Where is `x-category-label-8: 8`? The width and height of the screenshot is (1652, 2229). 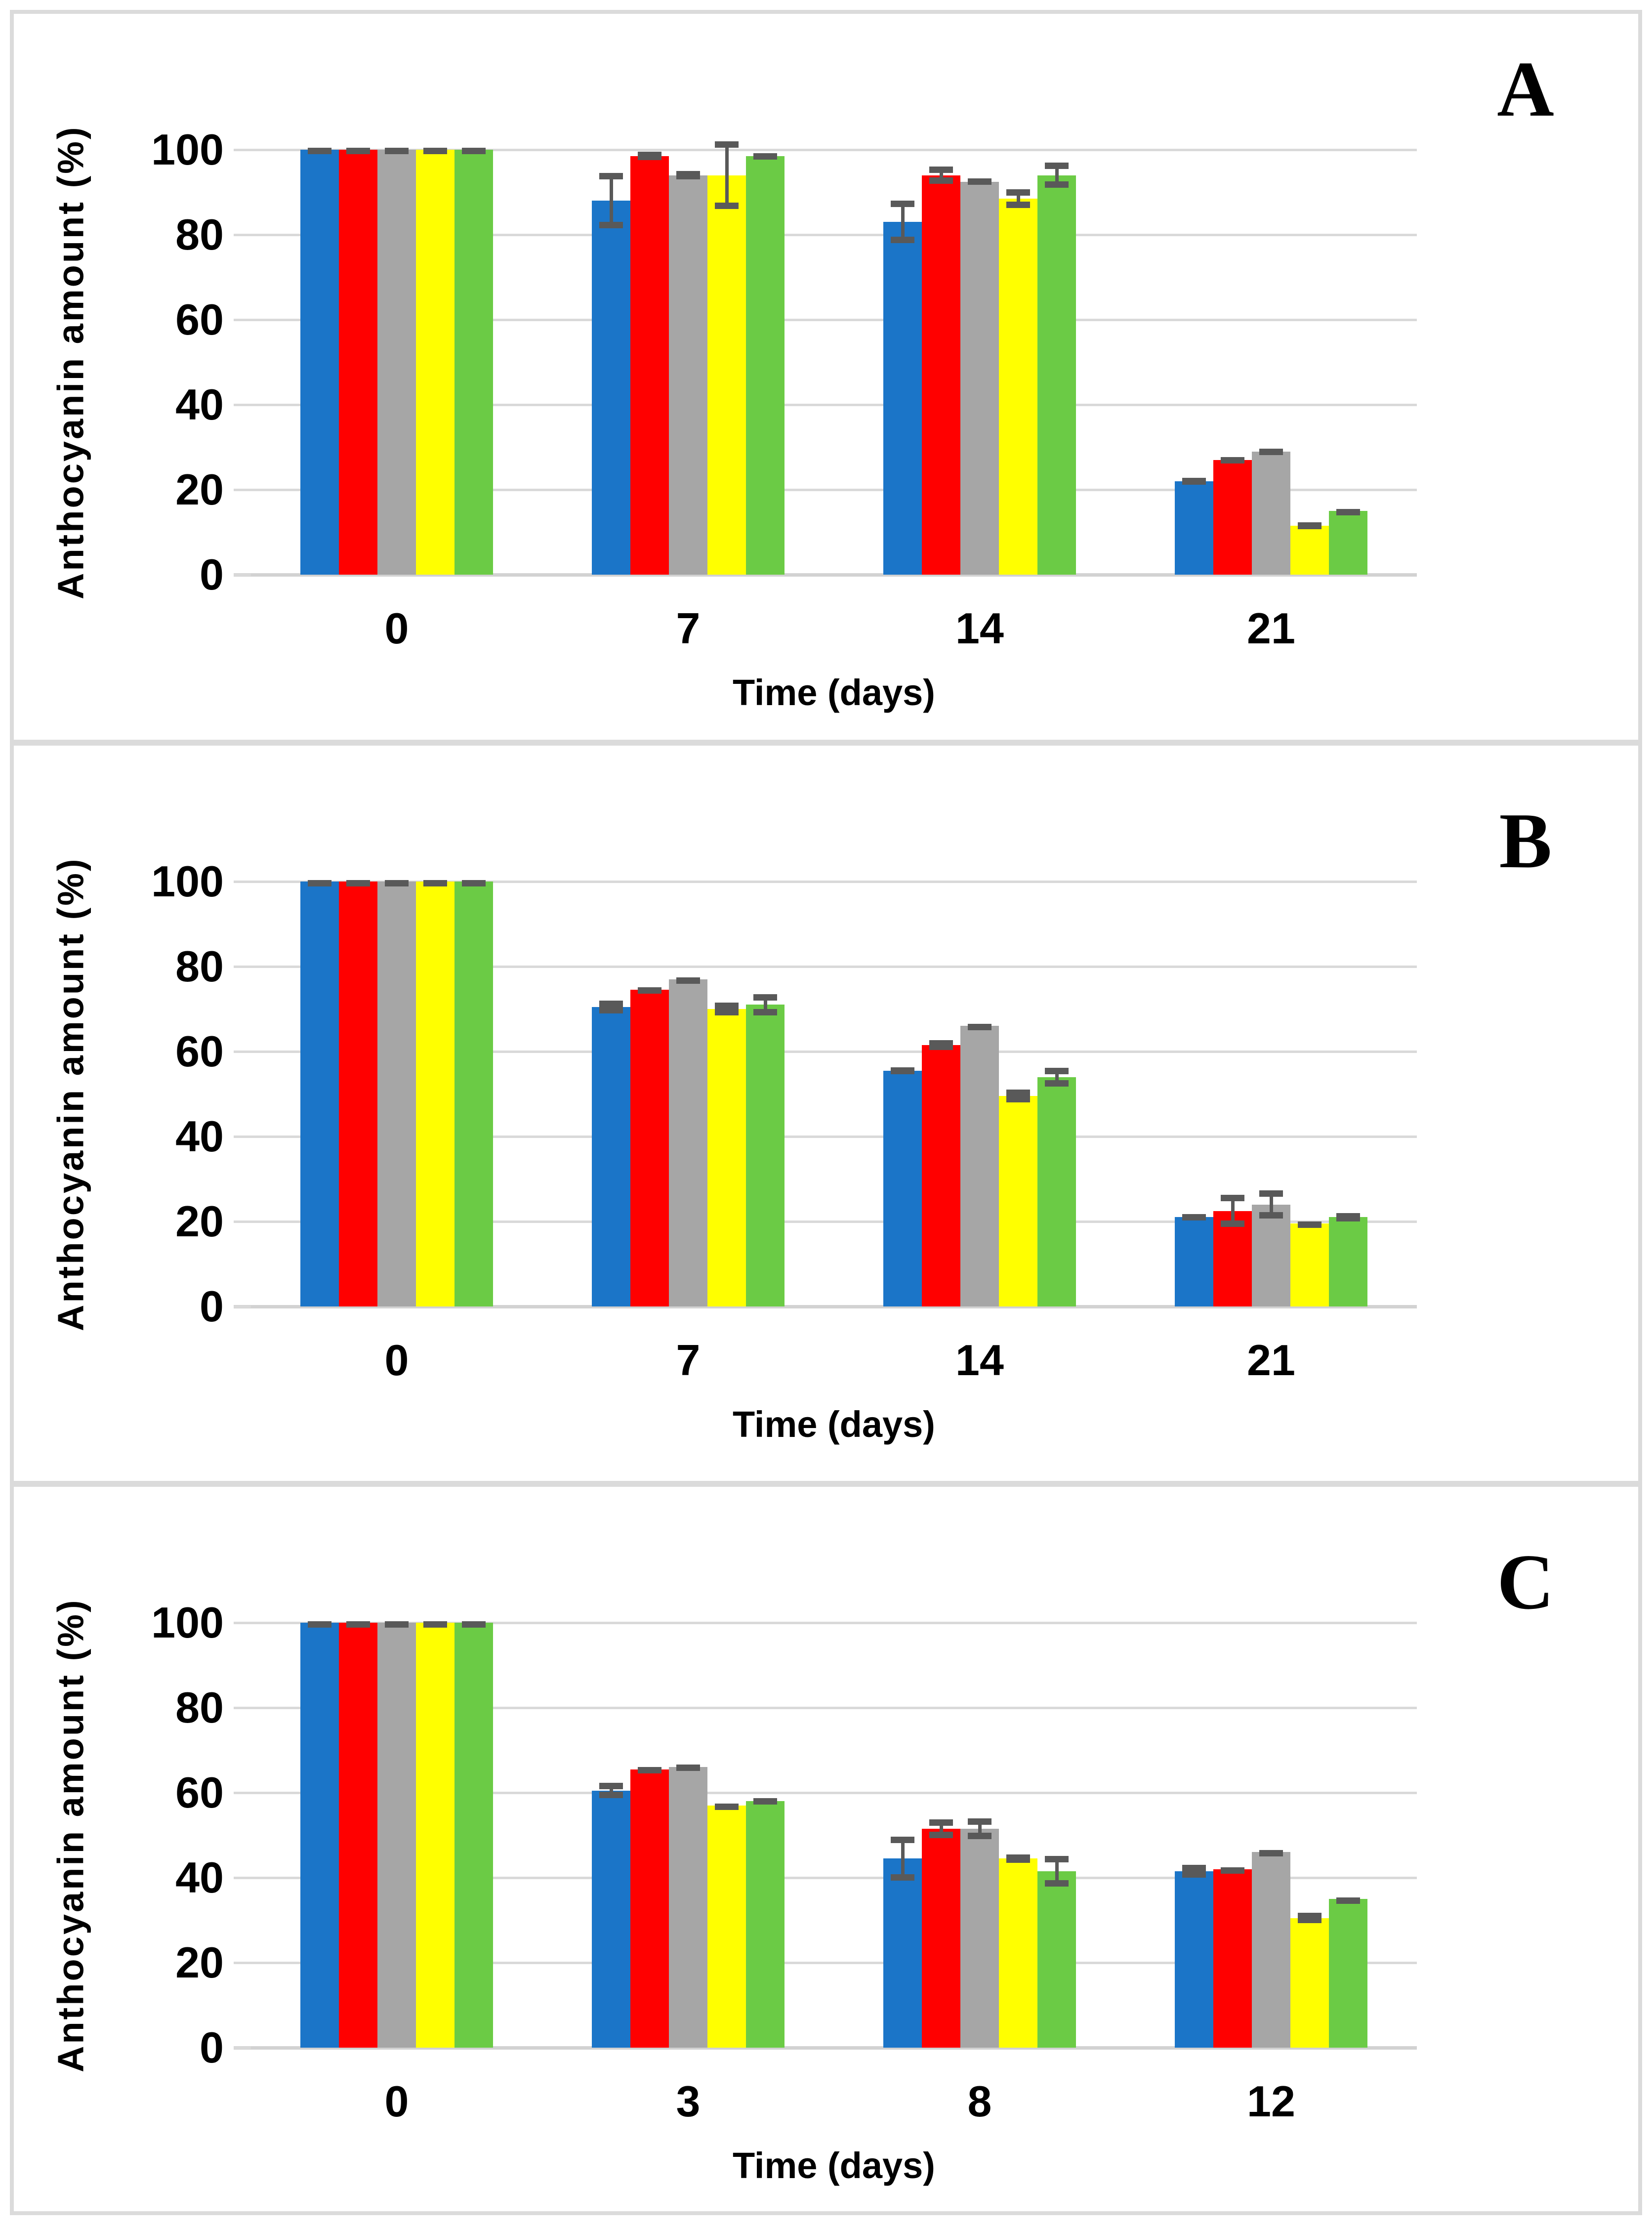
x-category-label-8: 8 is located at coordinates (979, 2101).